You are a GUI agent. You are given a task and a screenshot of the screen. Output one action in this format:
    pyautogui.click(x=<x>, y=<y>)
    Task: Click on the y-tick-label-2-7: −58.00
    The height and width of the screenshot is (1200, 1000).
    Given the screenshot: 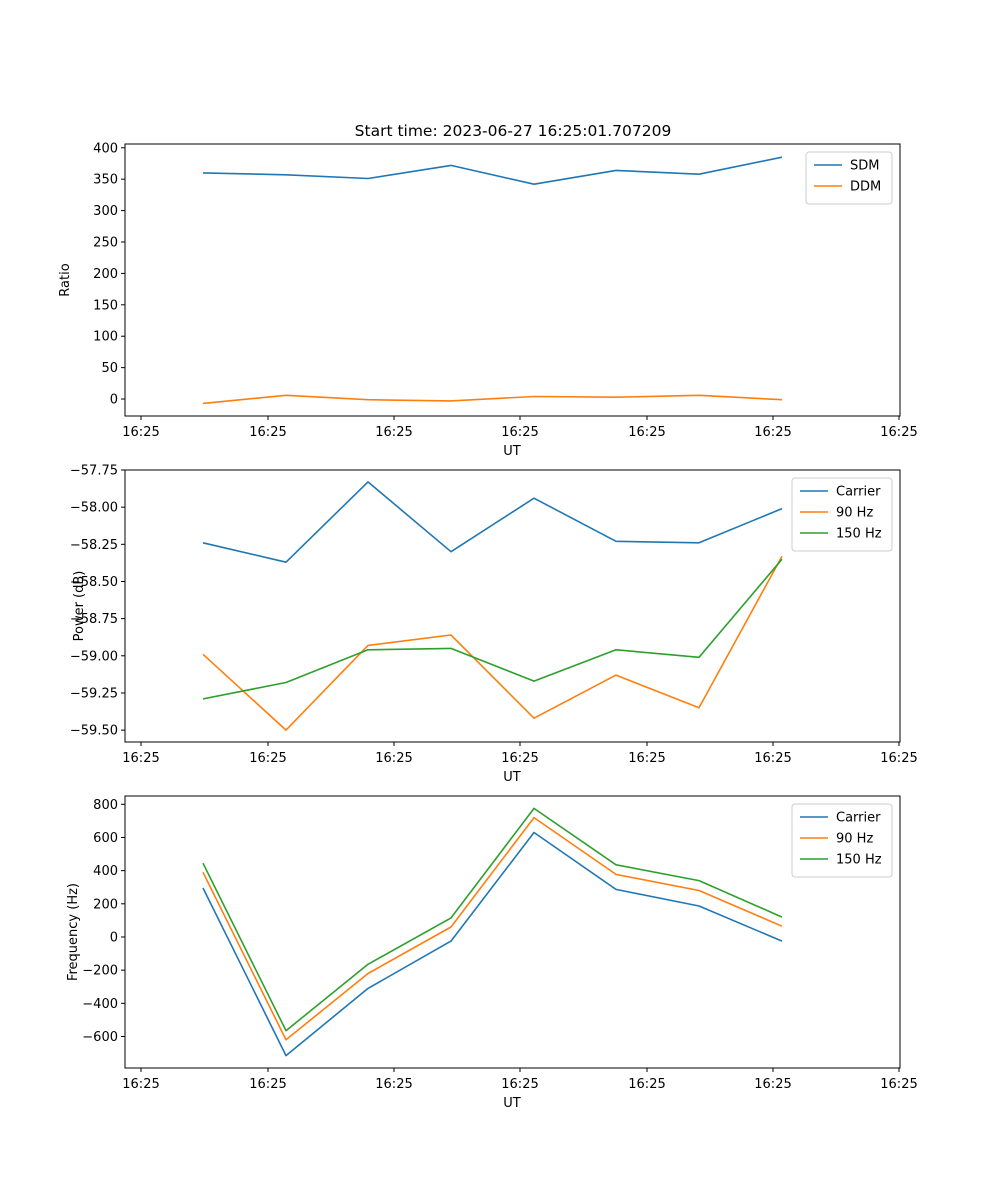 What is the action you would take?
    pyautogui.click(x=94, y=508)
    